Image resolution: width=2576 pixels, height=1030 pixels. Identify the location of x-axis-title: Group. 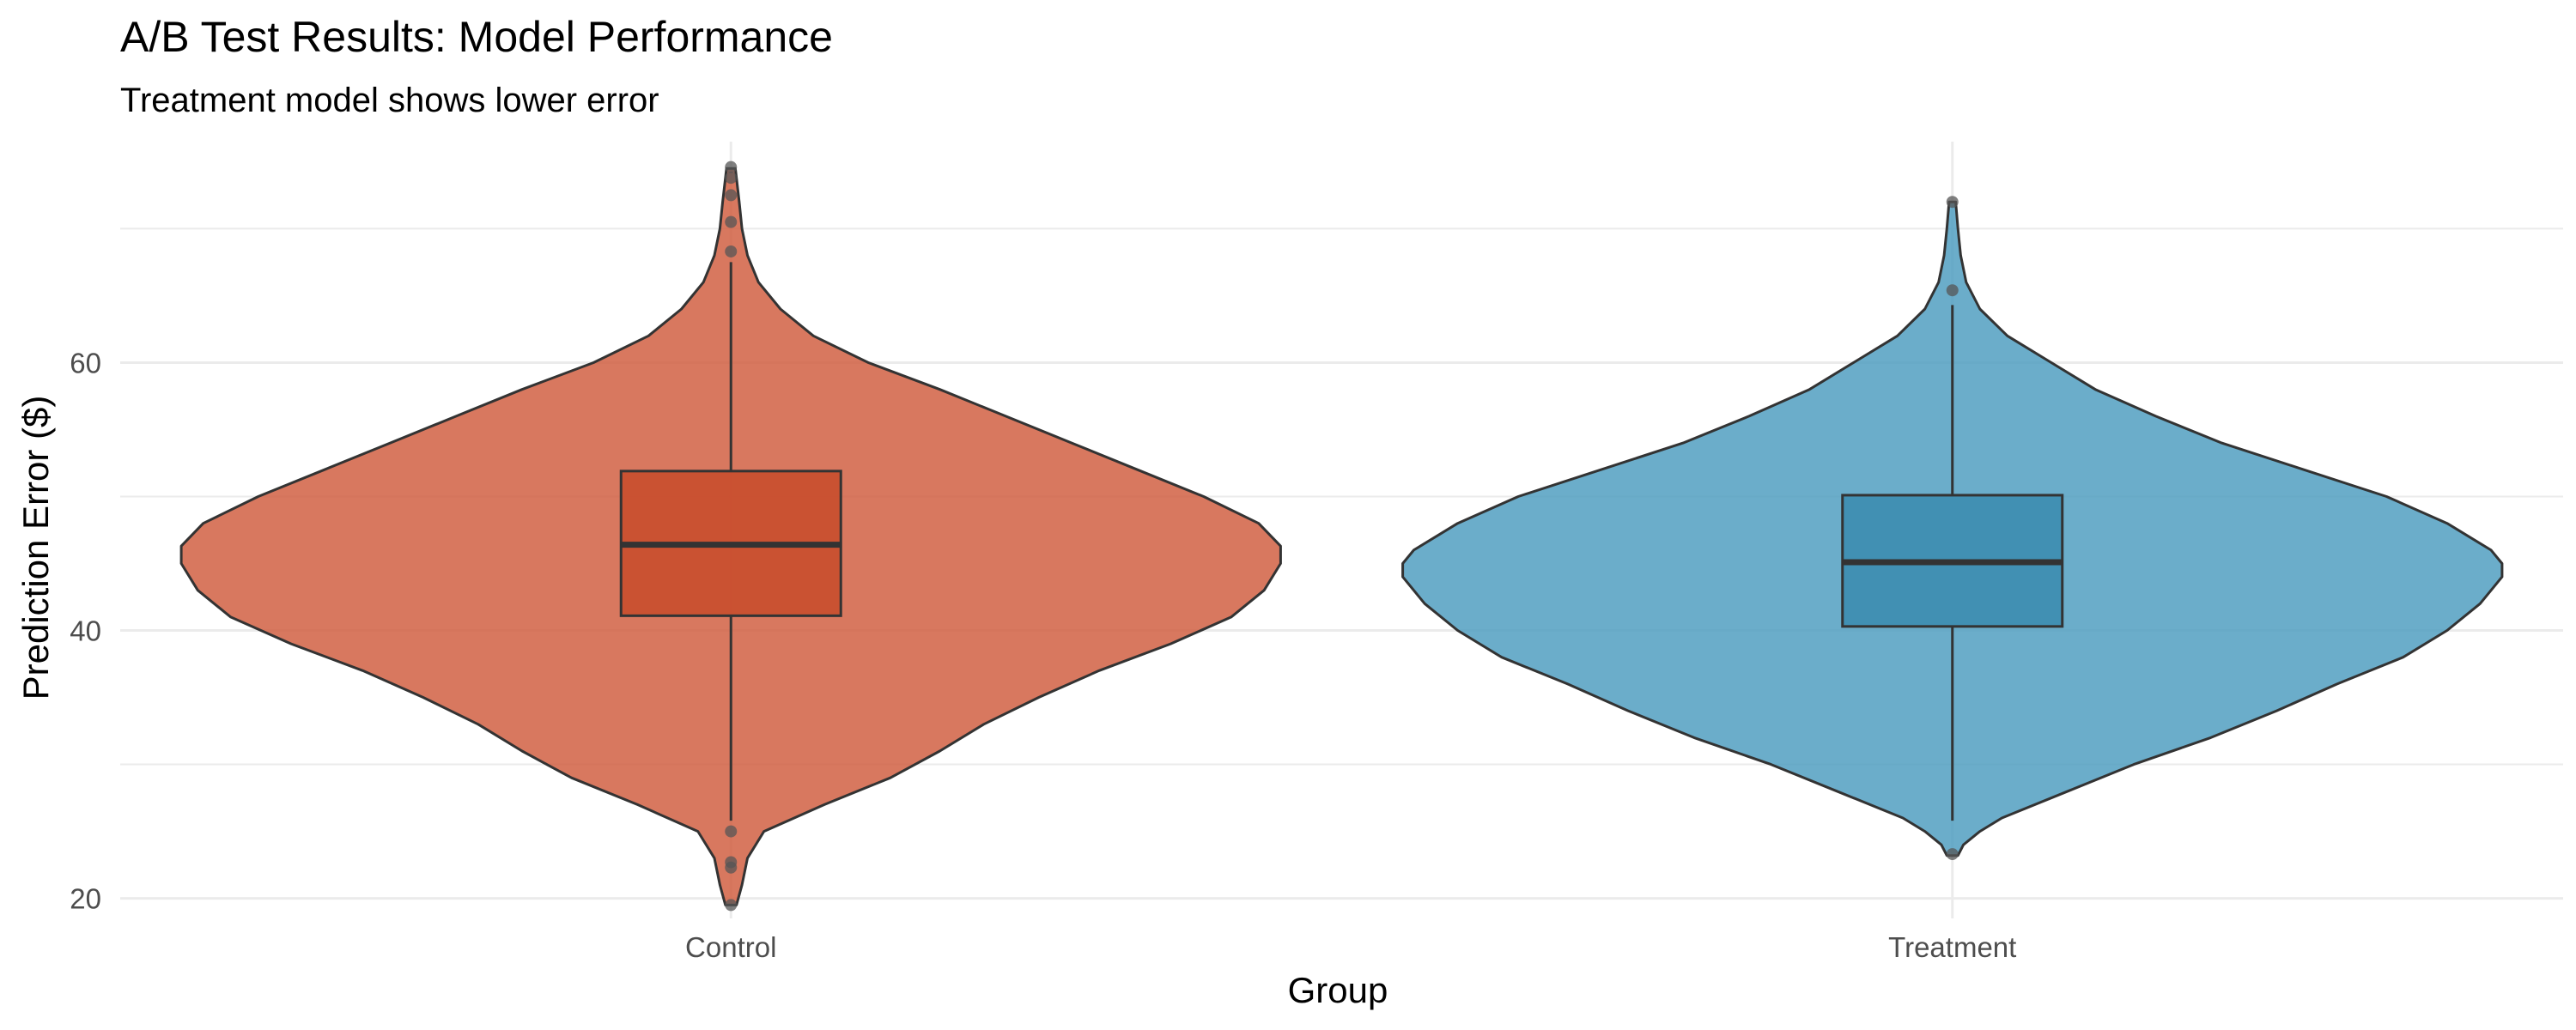
(1338, 990).